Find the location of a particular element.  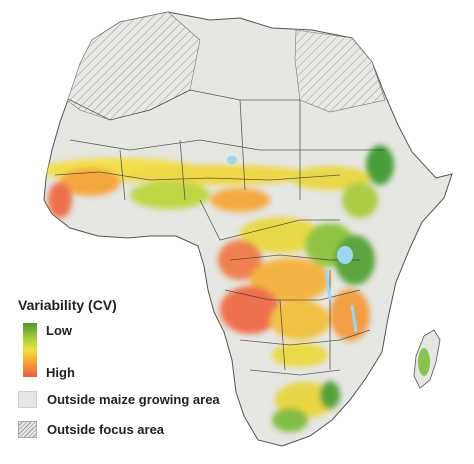

outside-maize-swatch is located at coordinates (27, 399).